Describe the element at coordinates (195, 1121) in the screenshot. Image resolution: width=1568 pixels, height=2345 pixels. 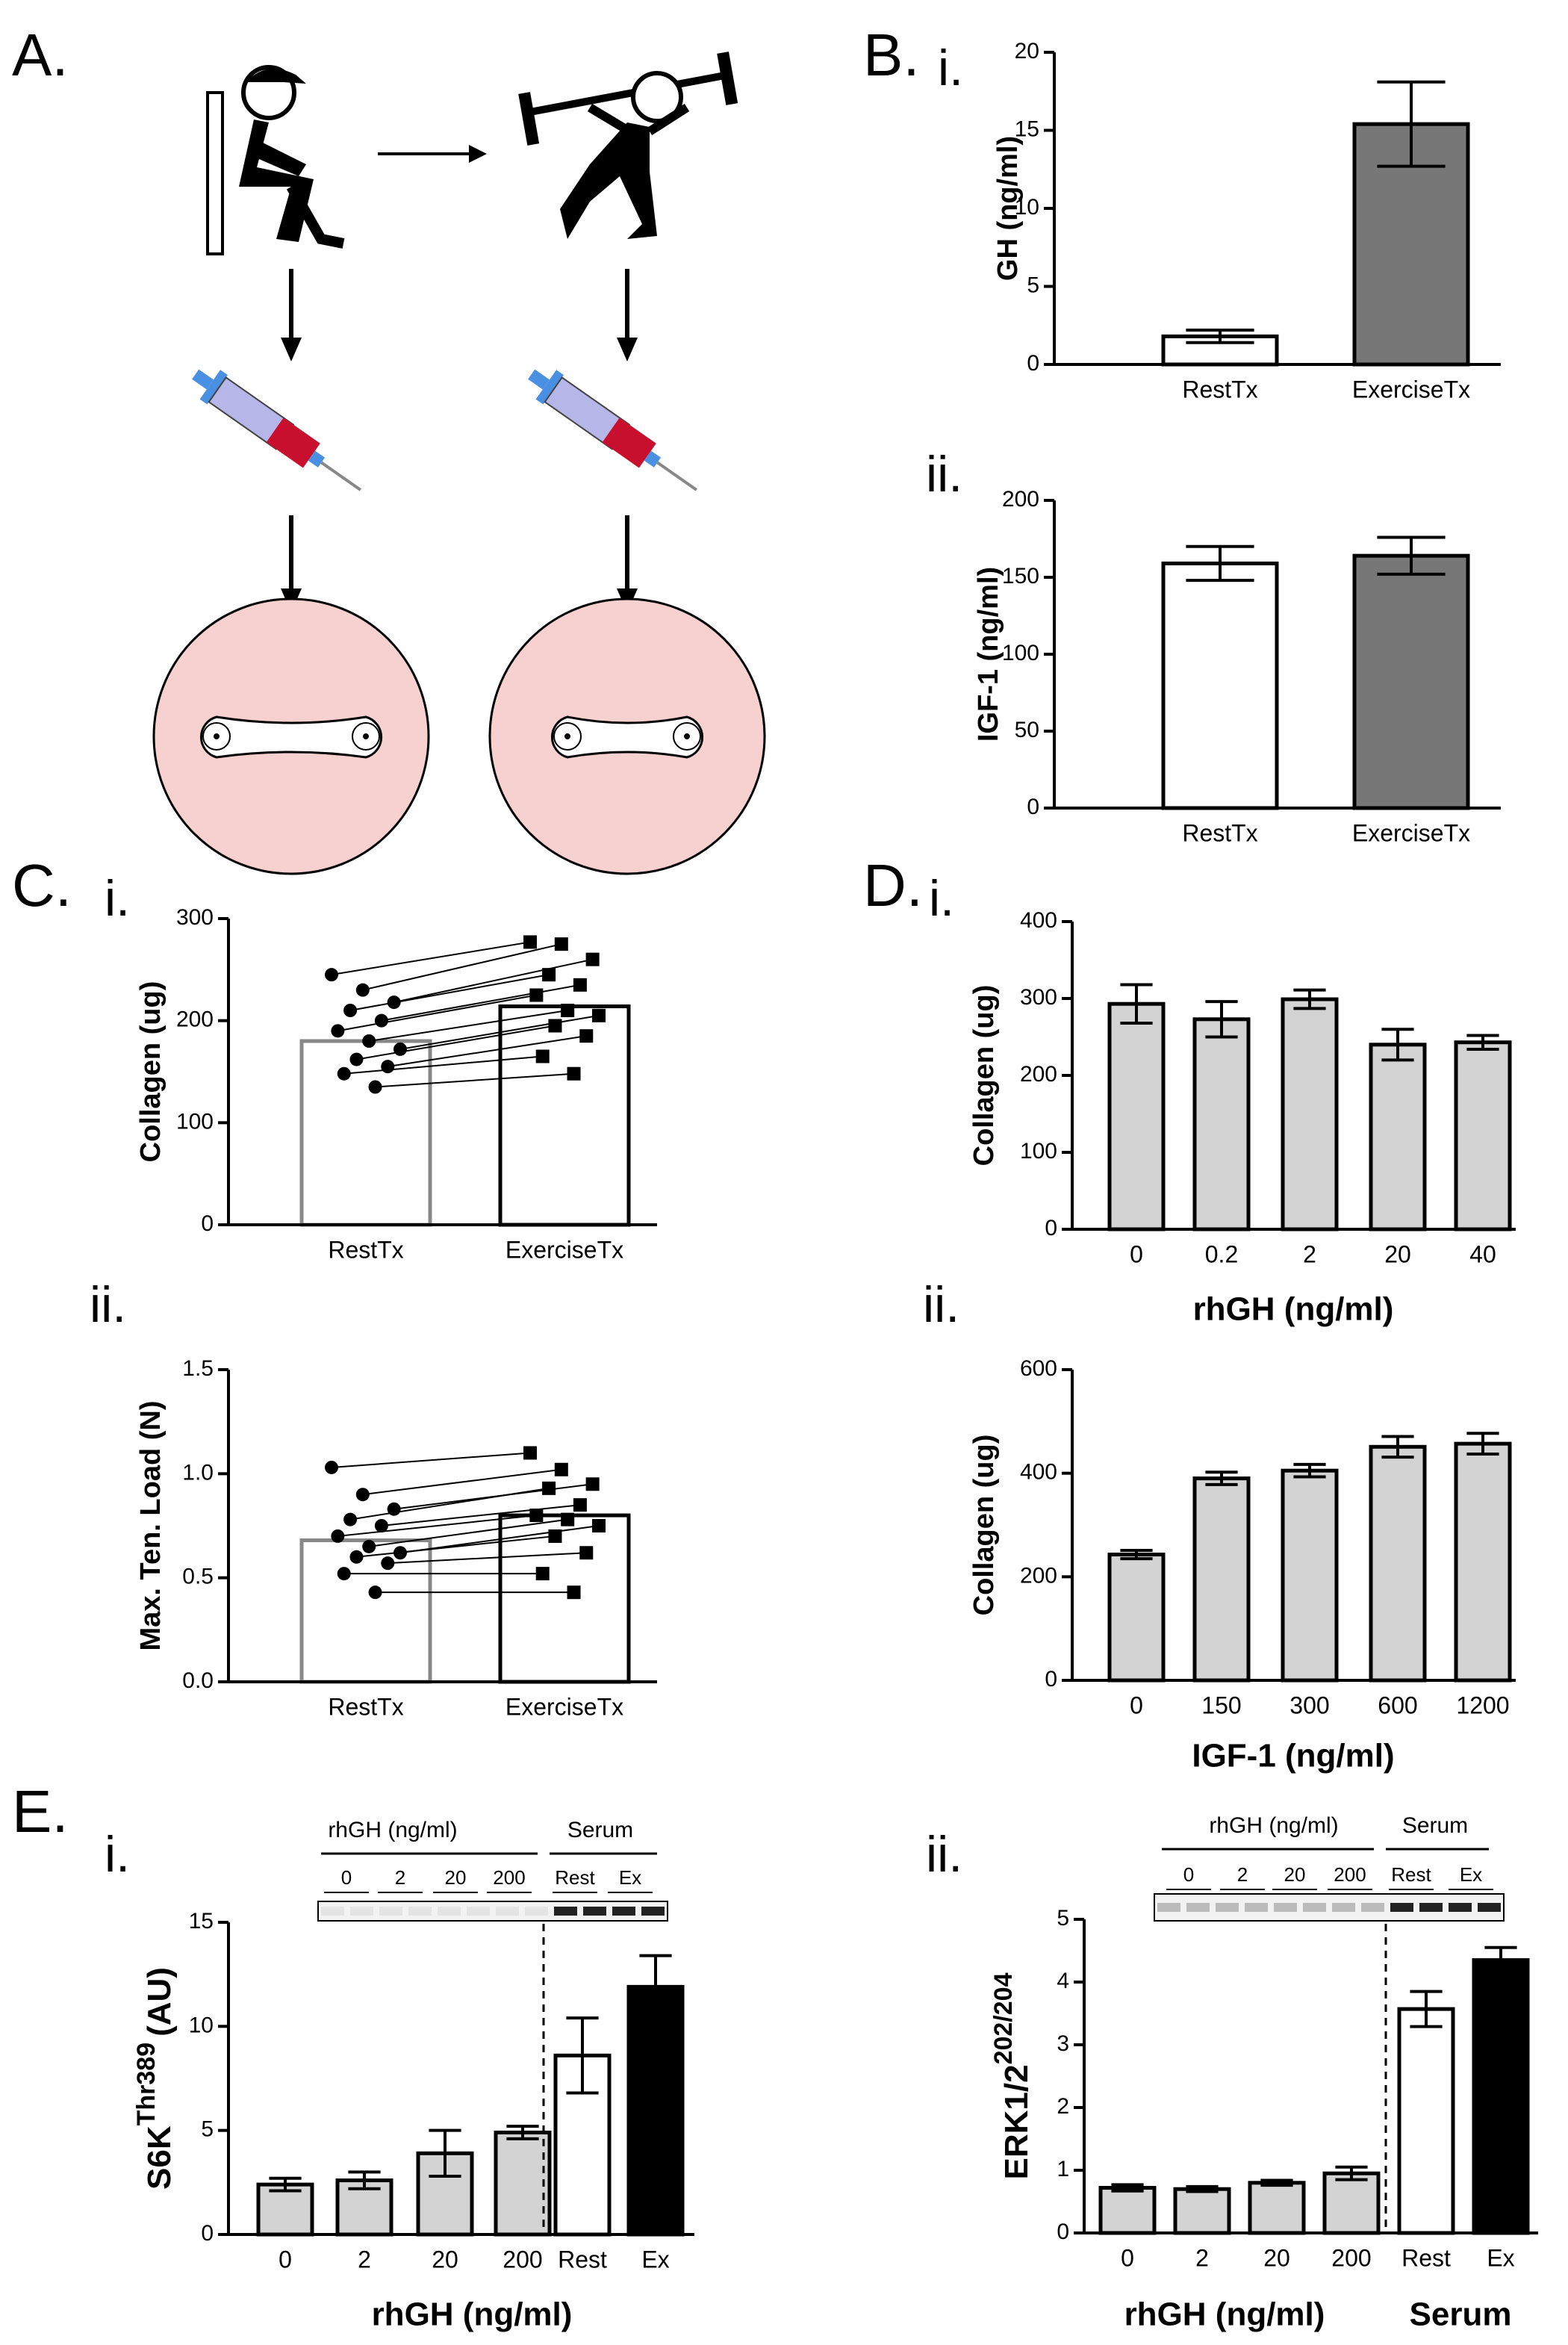
I see `y-tick-label: 100` at that location.